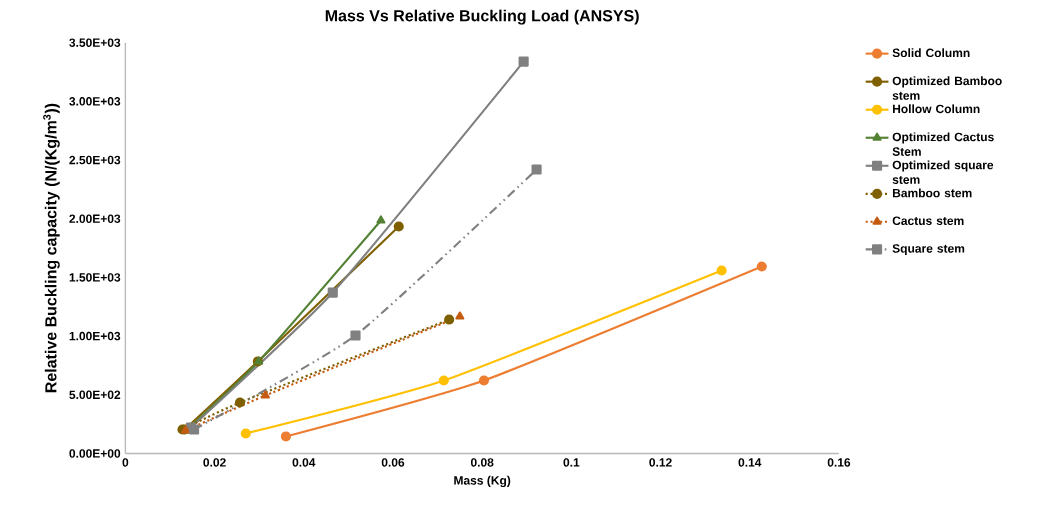  I want to click on x-tick-label: 0.16, so click(839, 462).